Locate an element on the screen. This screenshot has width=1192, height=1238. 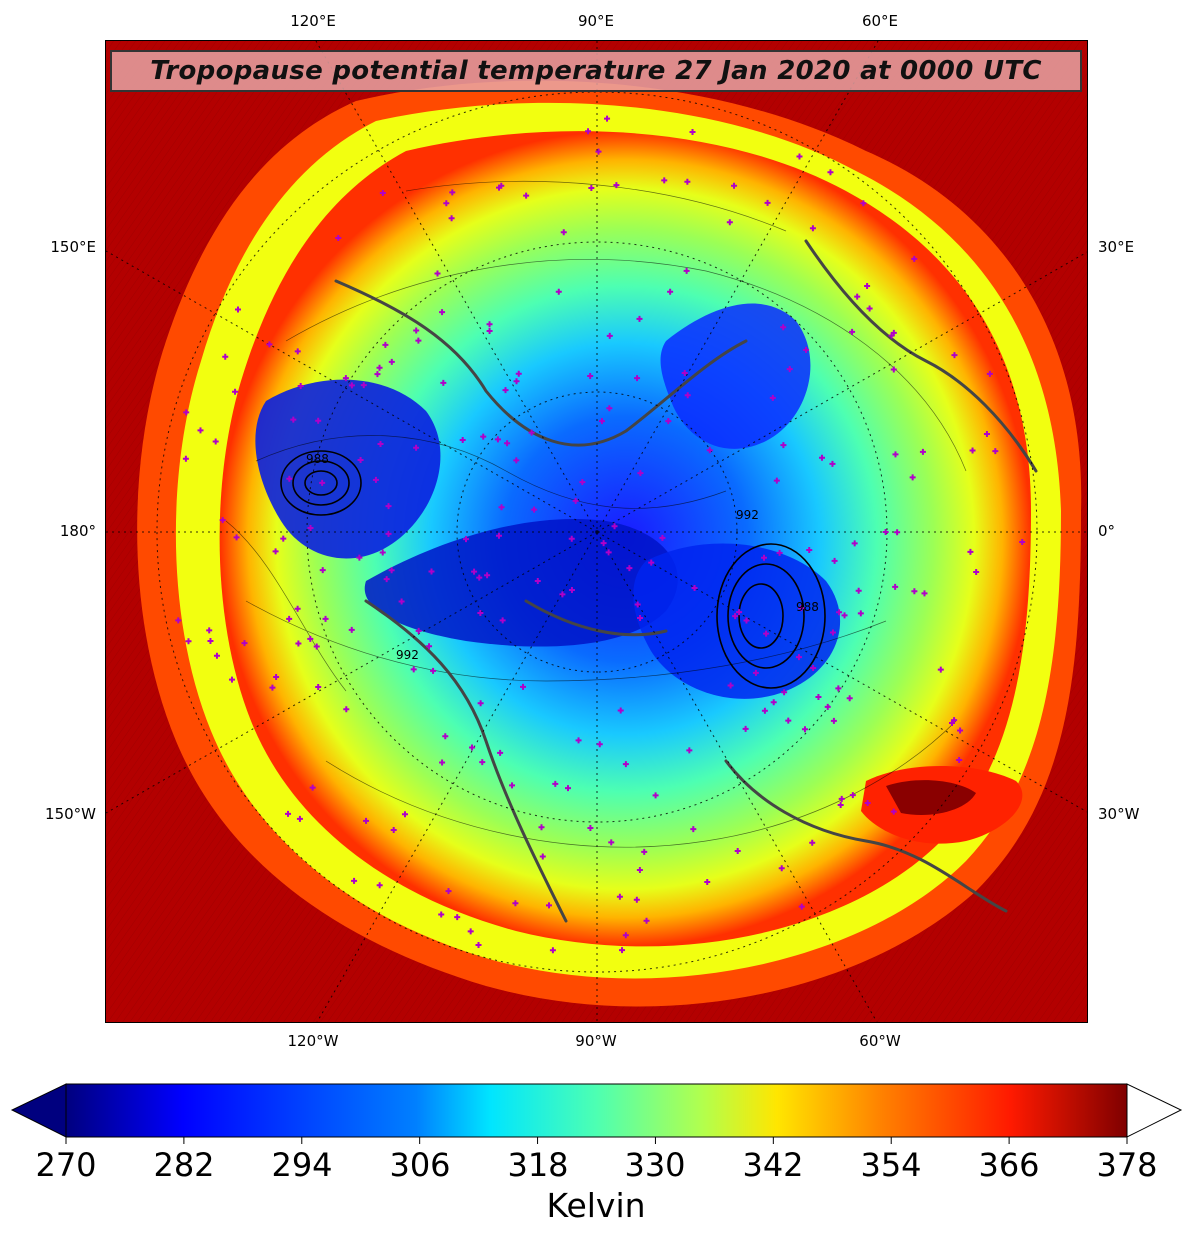
low-pressure-east is located at coordinates (771, 616).